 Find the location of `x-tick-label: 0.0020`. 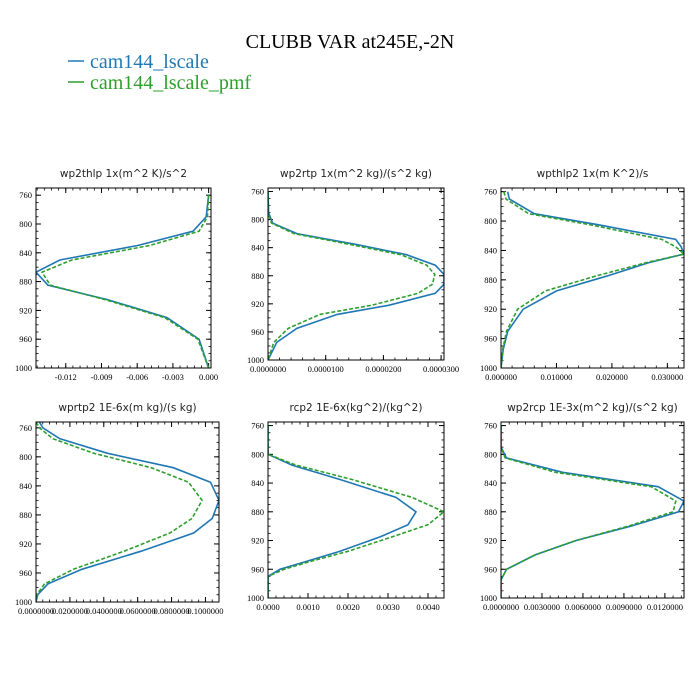

x-tick-label: 0.0020 is located at coordinates (347, 607).